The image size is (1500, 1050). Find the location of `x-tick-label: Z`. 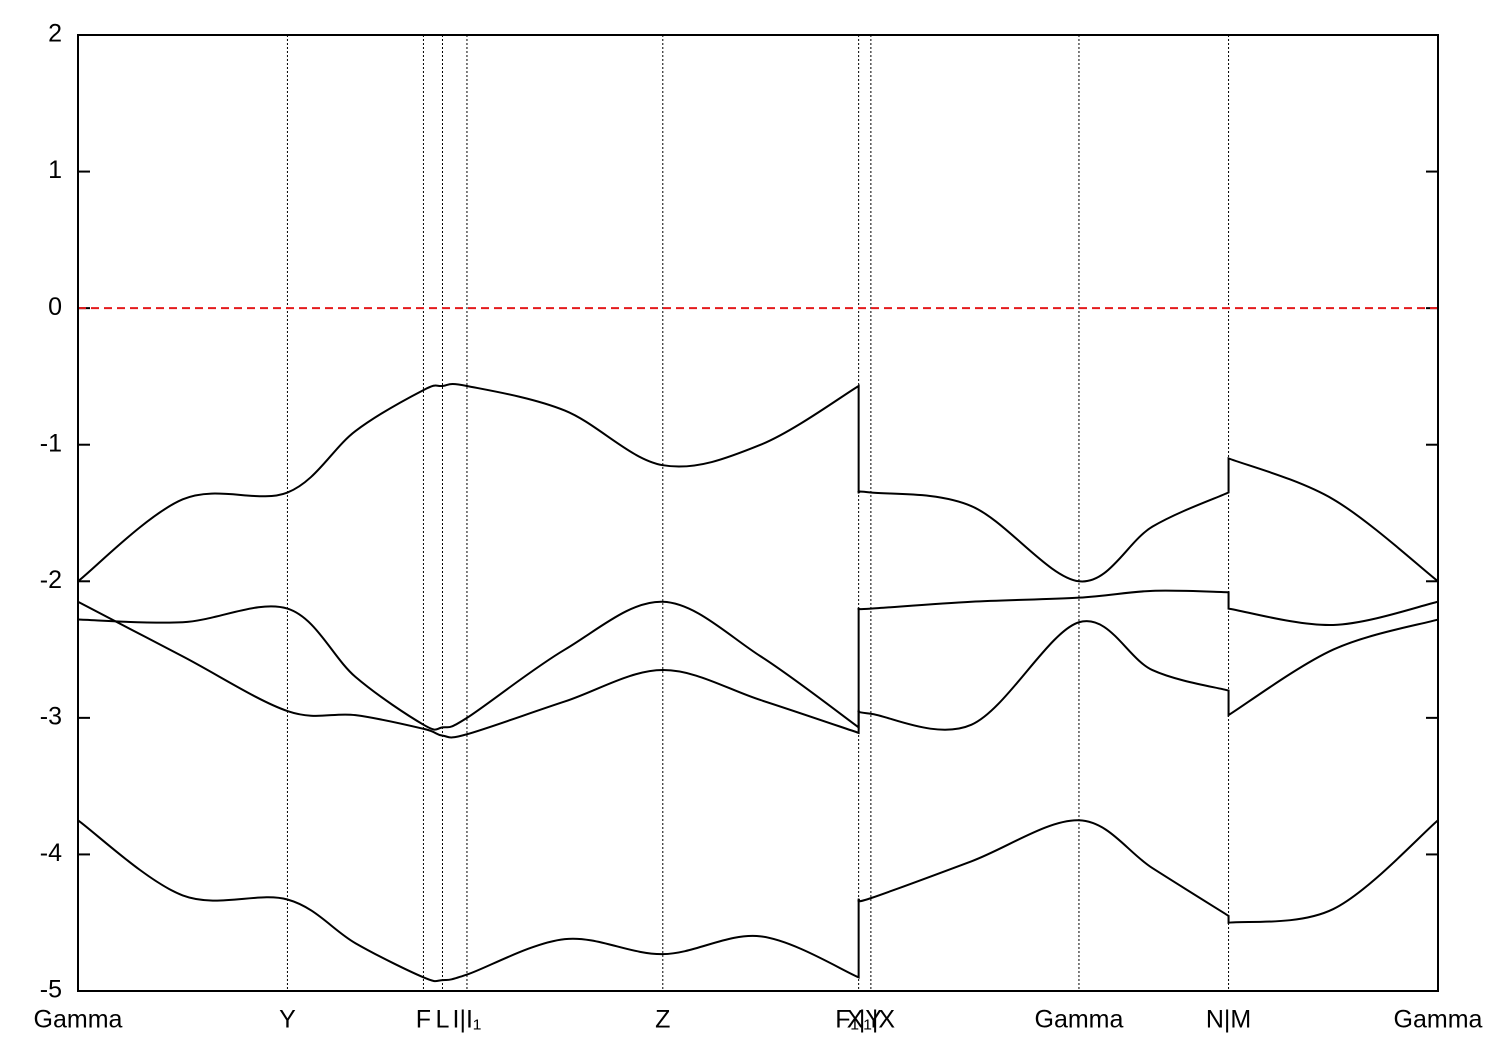

x-tick-label: Z is located at coordinates (662, 1020).